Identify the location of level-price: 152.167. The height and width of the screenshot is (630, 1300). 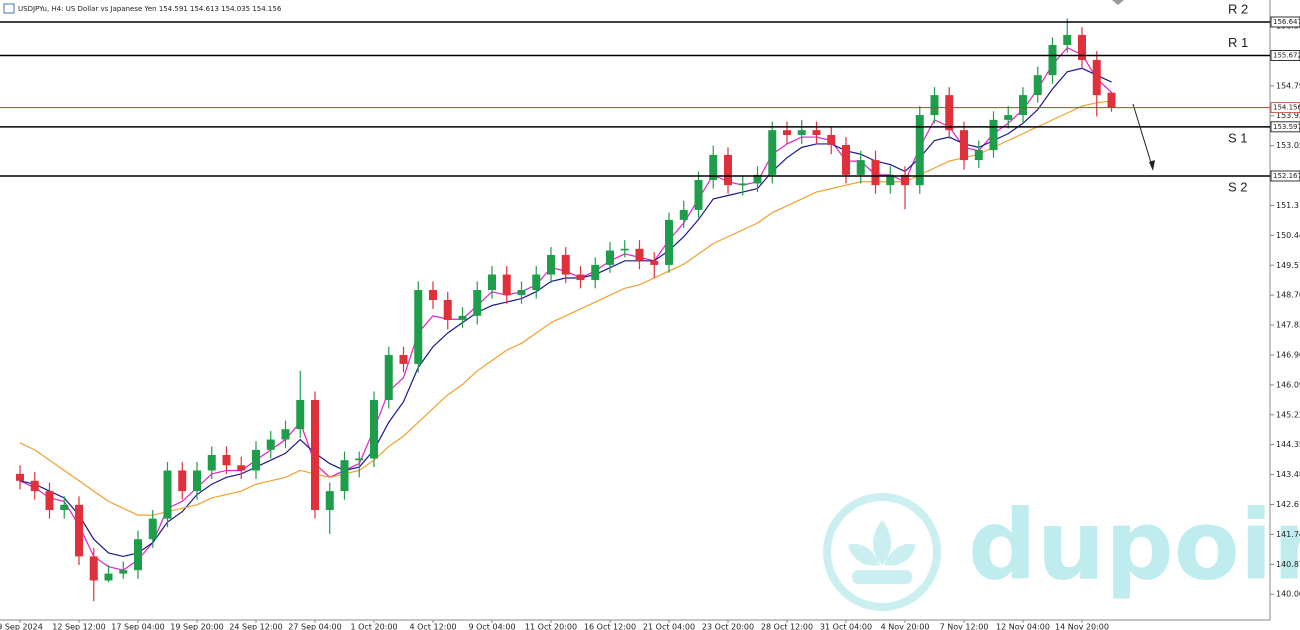
(1286, 176).